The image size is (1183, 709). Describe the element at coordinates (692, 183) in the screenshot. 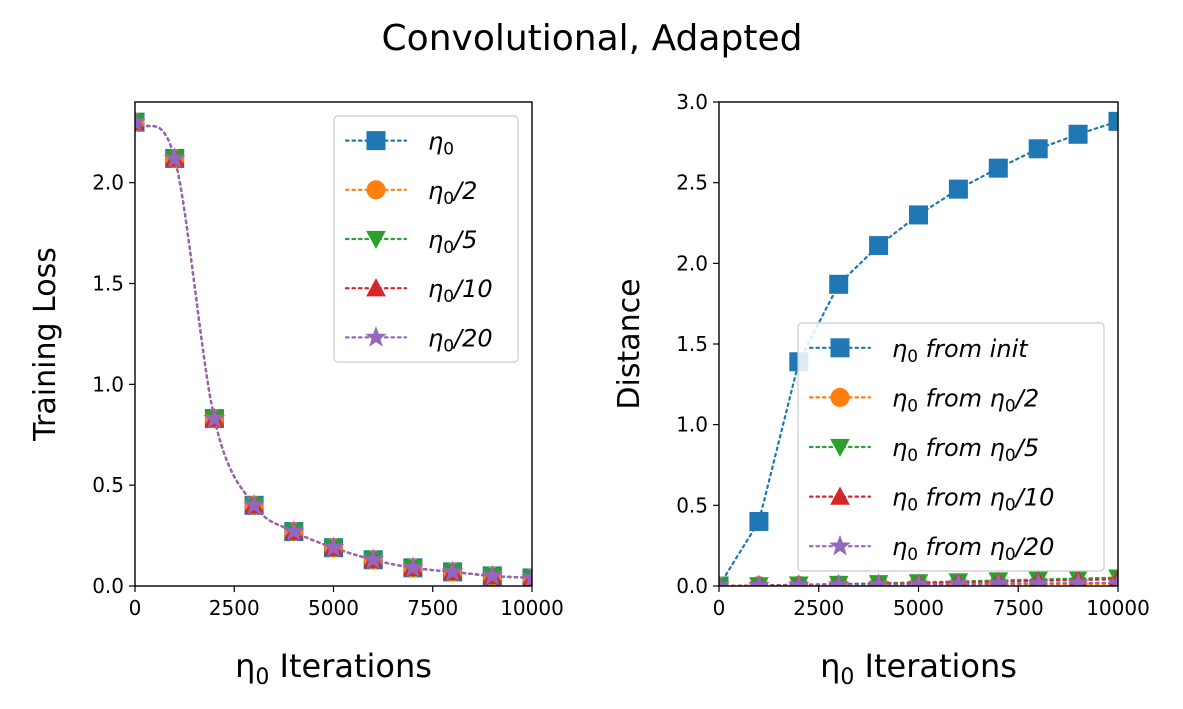

I see `y-tick-label: 2.5` at that location.